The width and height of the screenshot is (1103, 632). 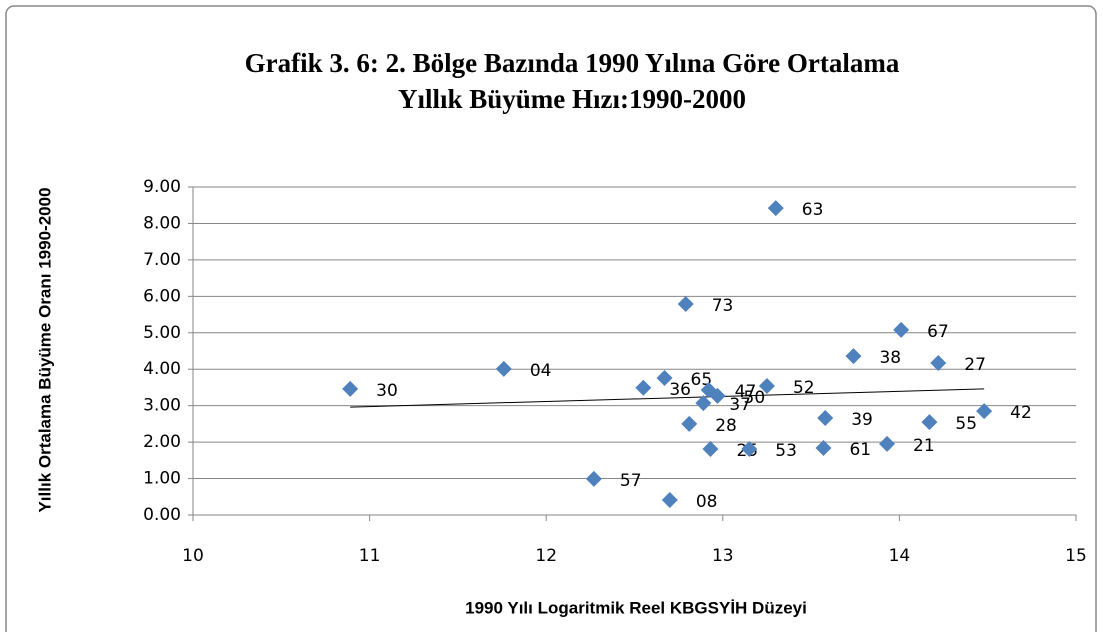 I want to click on point-label: 08, so click(x=707, y=502).